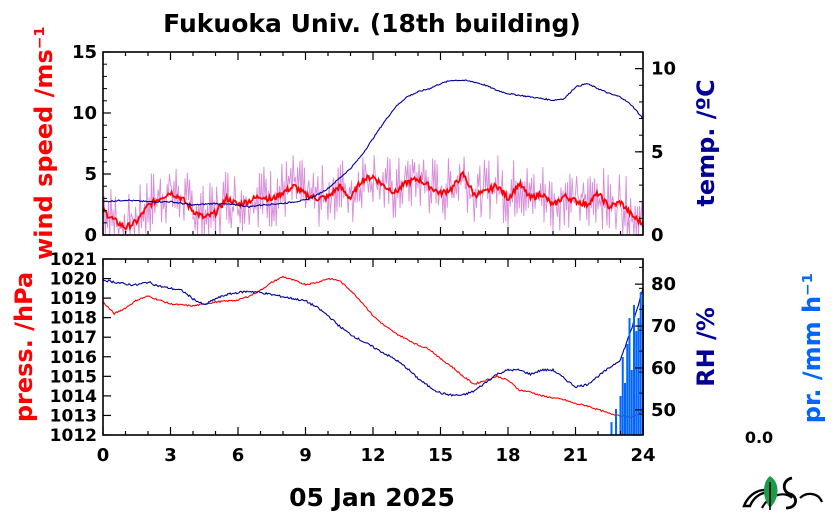  What do you see at coordinates (657, 235) in the screenshot?
I see `top-right-tick-label: 0` at bounding box center [657, 235].